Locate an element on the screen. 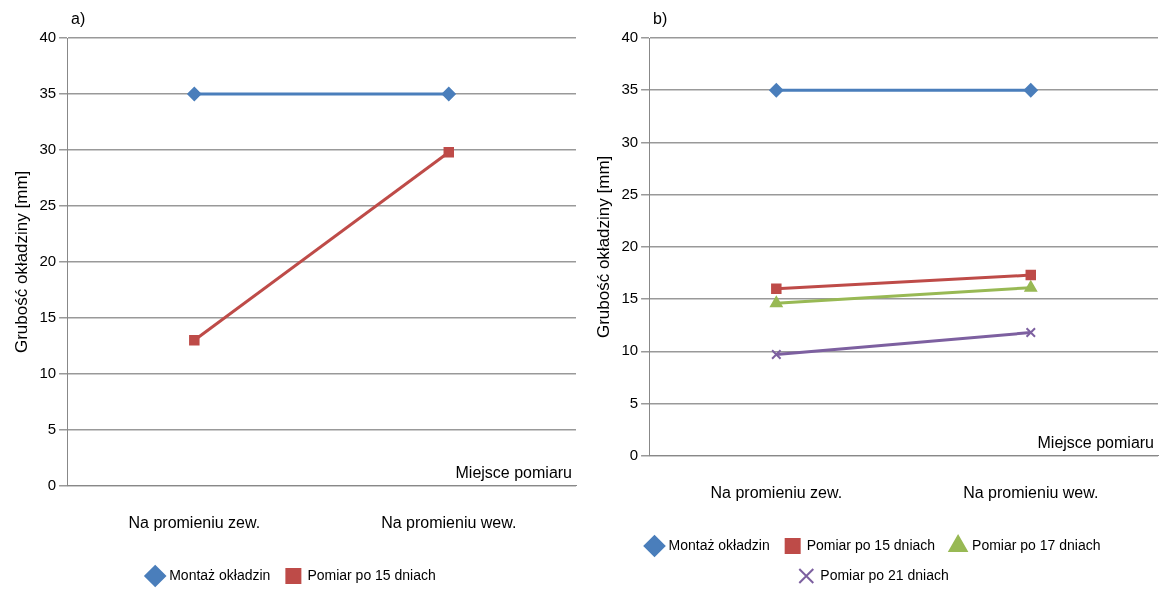 The height and width of the screenshot is (601, 1176). legend-label: Pomiar po 17 dniach is located at coordinates (1036, 544).